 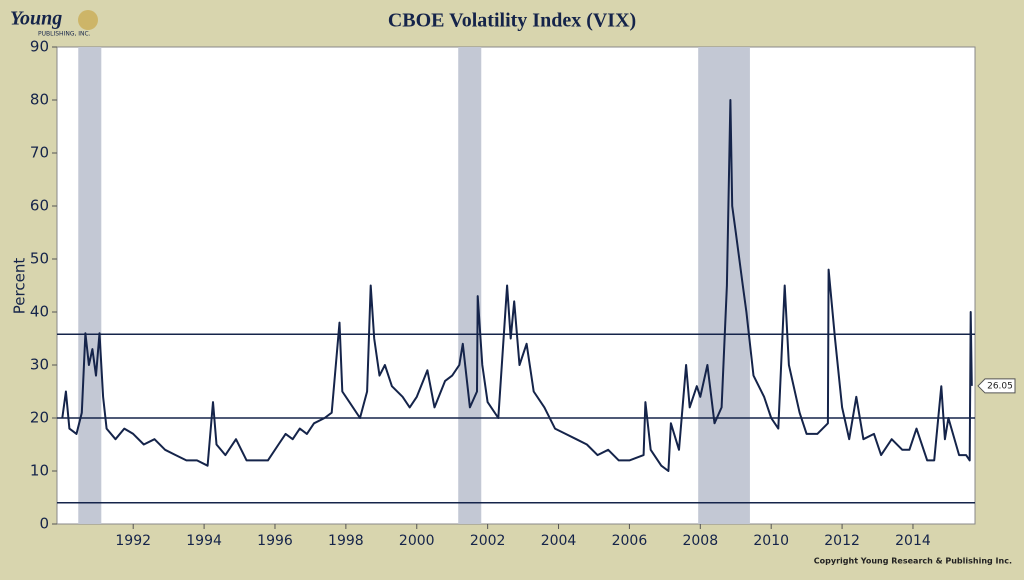 What do you see at coordinates (346, 541) in the screenshot?
I see `x-tick-label: 1998` at bounding box center [346, 541].